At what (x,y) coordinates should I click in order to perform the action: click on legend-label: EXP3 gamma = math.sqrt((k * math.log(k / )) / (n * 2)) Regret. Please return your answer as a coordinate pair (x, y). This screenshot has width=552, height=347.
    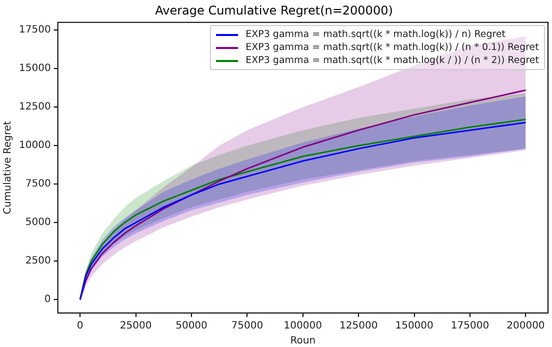
    Looking at the image, I should click on (391, 61).